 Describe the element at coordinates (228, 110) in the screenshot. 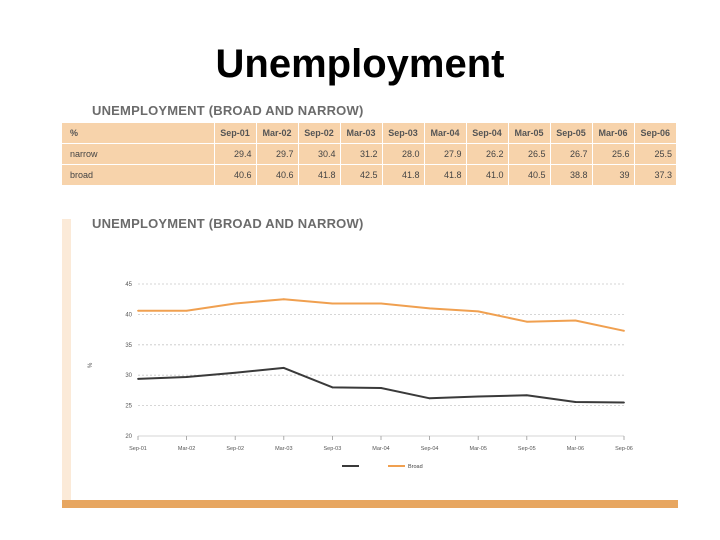

I see `table-title: UNEMPLOYMENT (BROAD AND NARROW)` at that location.